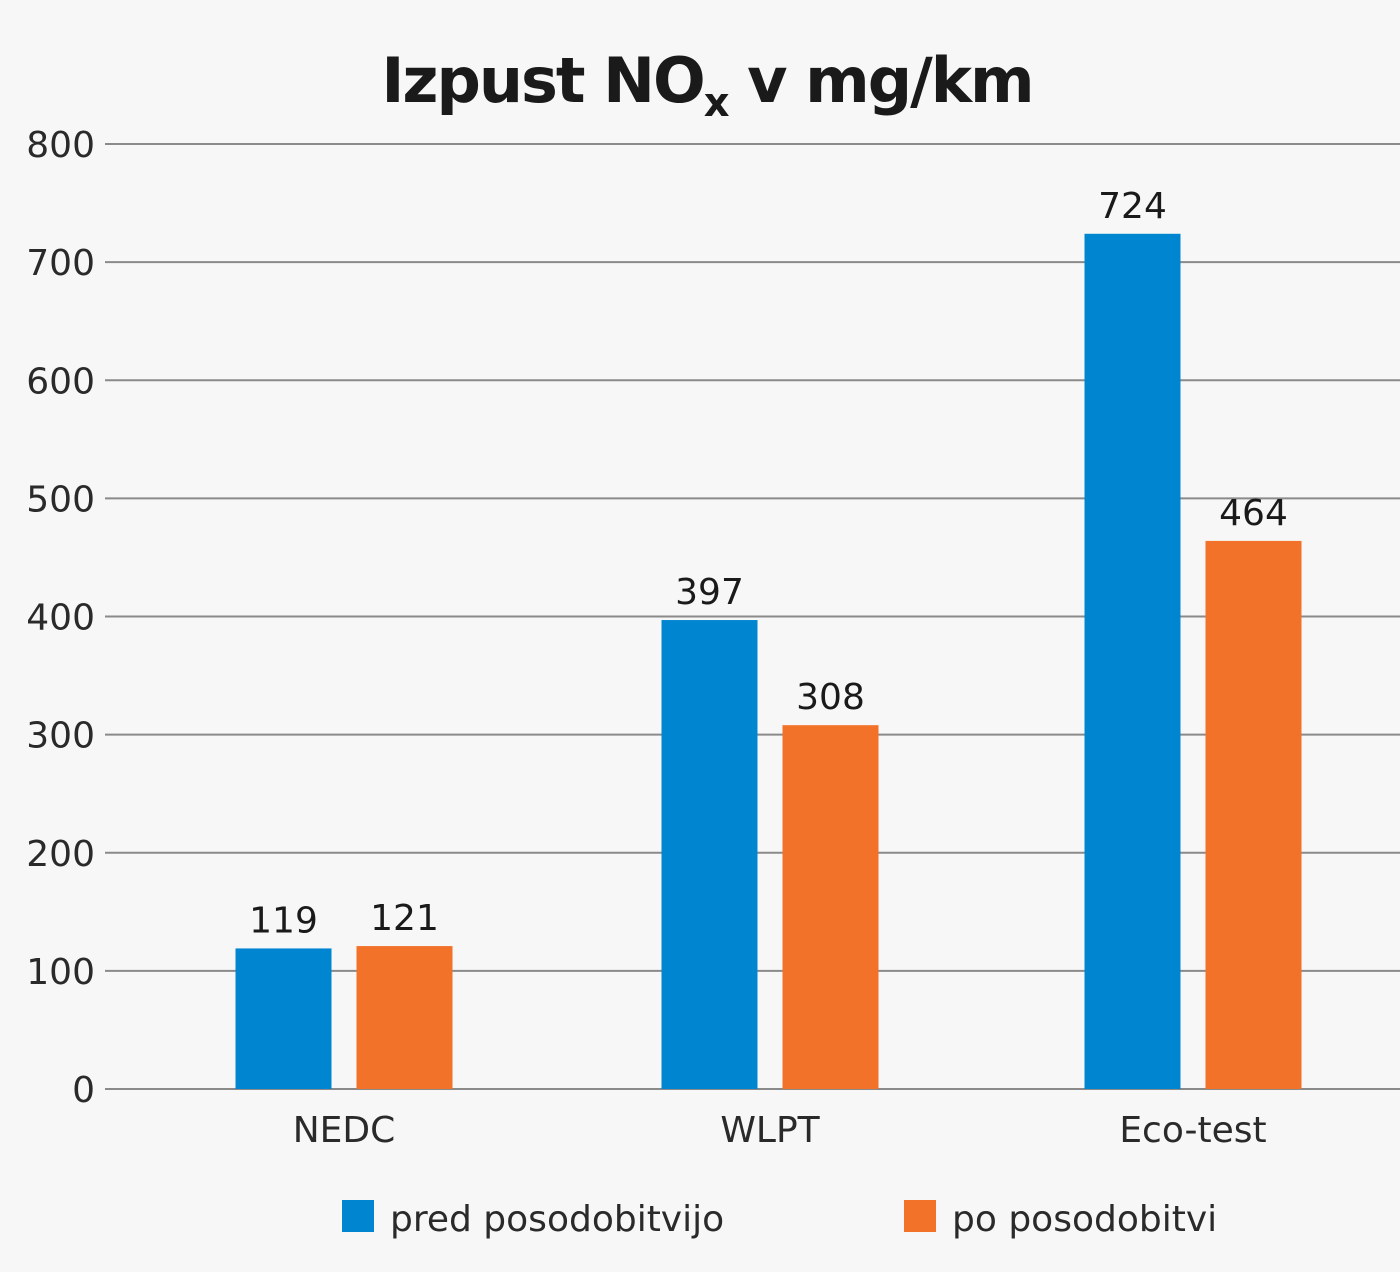 Image resolution: width=1400 pixels, height=1272 pixels. Describe the element at coordinates (83, 1090) in the screenshot. I see `y-tick-label: 0` at that location.